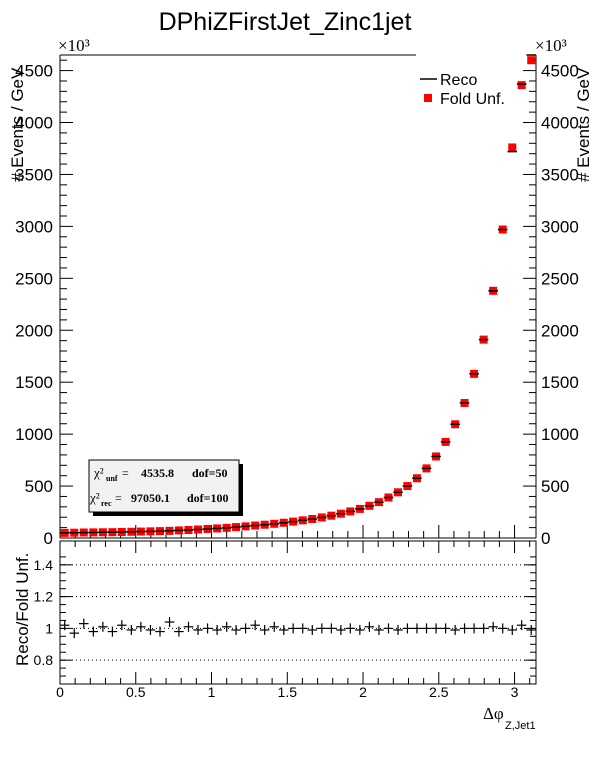 Image resolution: width=596 pixels, height=772 pixels. What do you see at coordinates (39, 486) in the screenshot?
I see `main-ytick-label-left: 500` at bounding box center [39, 486].